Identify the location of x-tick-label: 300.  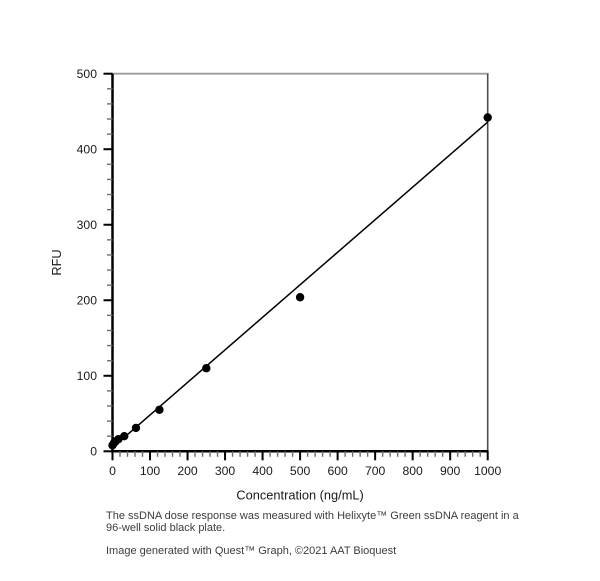
(225, 471).